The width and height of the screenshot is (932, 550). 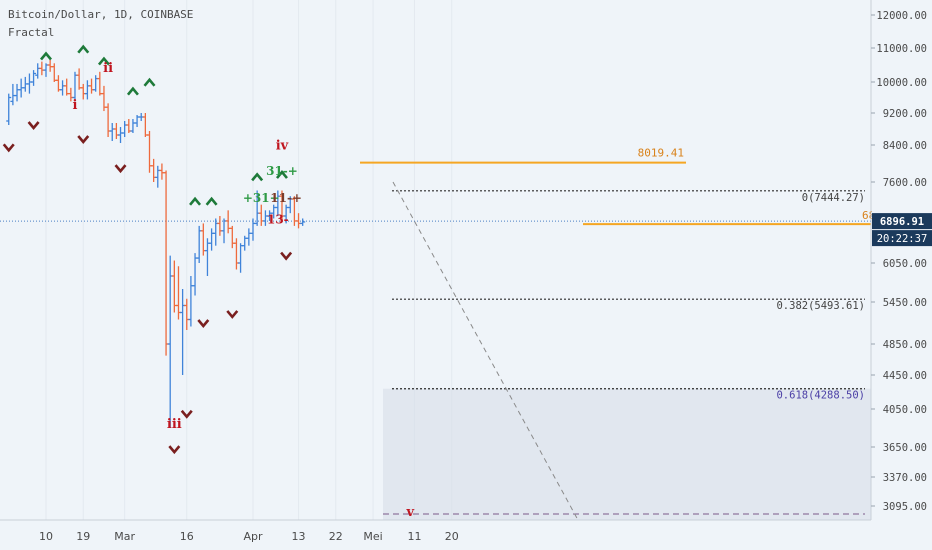 I want to click on resistance-label: 8019.41, so click(x=661, y=153).